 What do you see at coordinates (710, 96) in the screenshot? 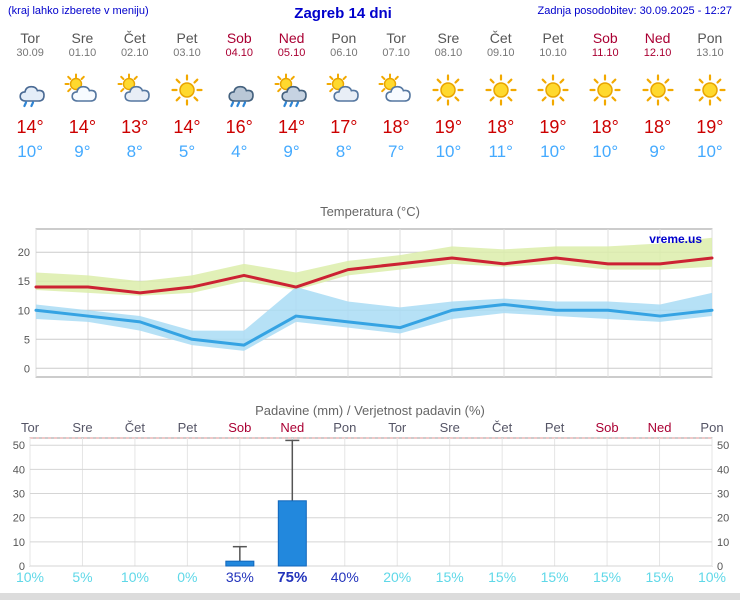
I see `day-column: Pon 13.10 19° 10°` at bounding box center [710, 96].